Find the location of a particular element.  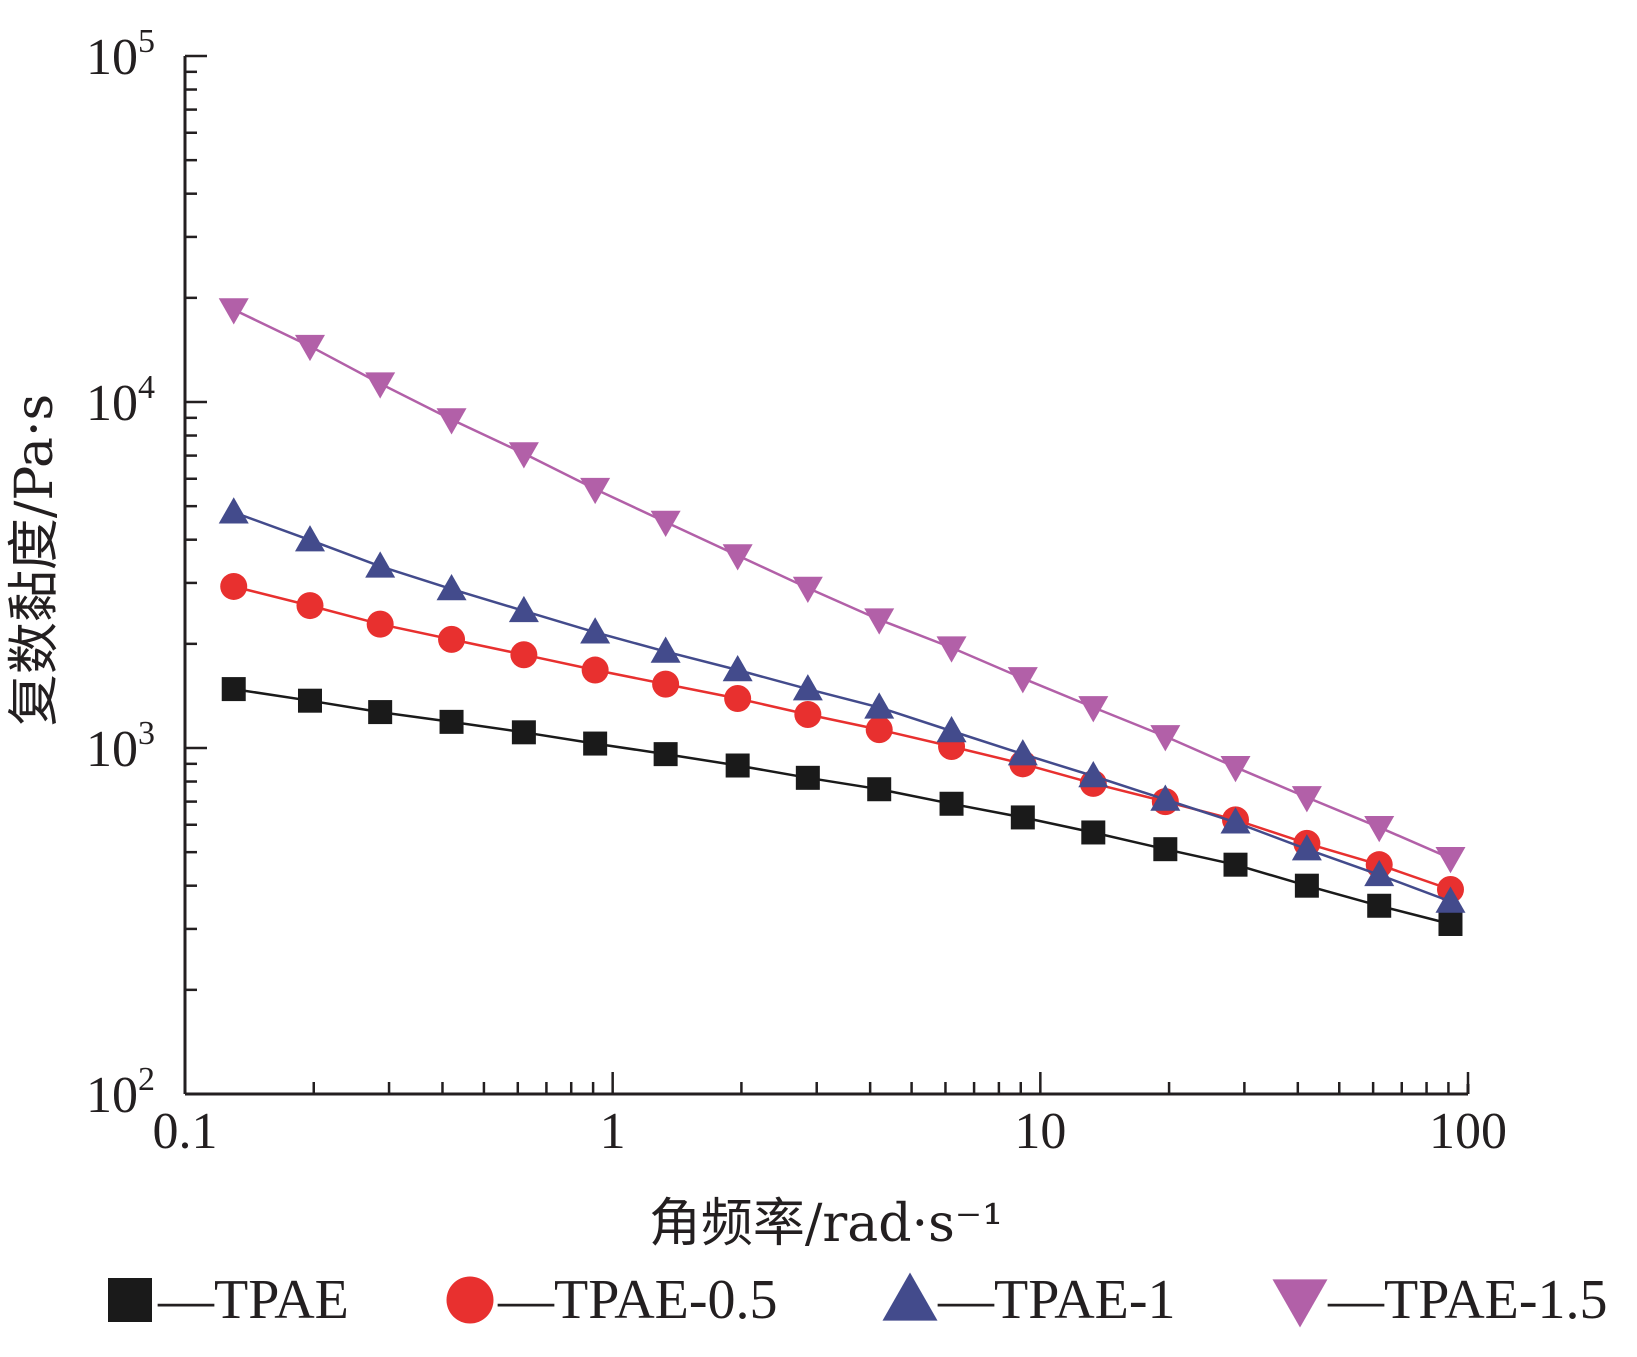

series-line is located at coordinates (842, 806).